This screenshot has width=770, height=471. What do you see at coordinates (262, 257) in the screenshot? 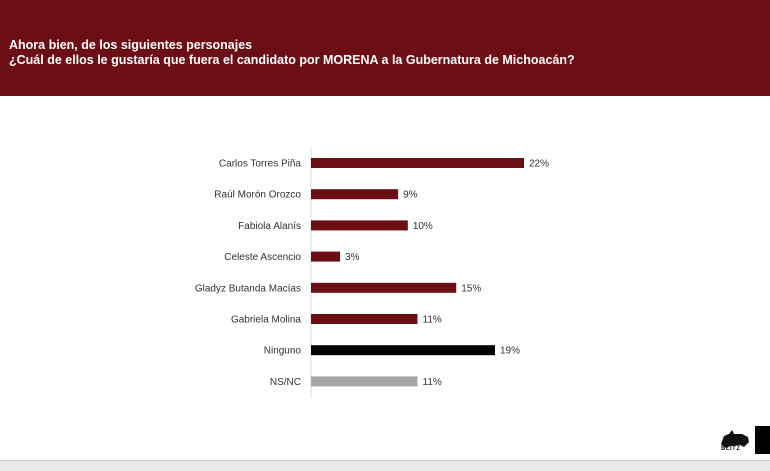
I see `category-label: Celeste Ascencio` at bounding box center [262, 257].